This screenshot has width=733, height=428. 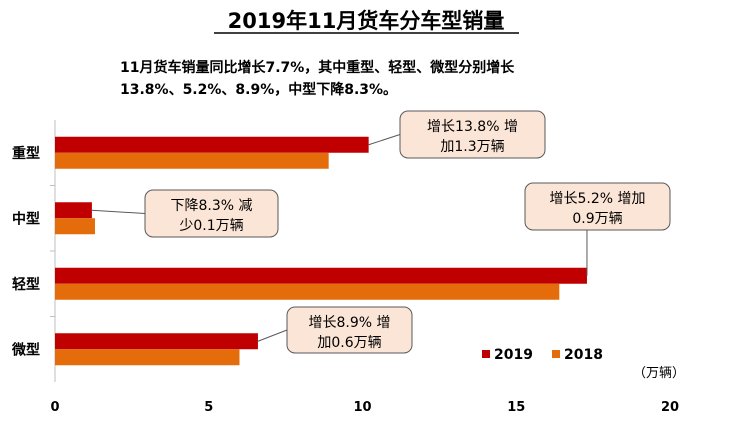 I want to click on chart-title: 2019年11月货车分车型销量, so click(x=366, y=21).